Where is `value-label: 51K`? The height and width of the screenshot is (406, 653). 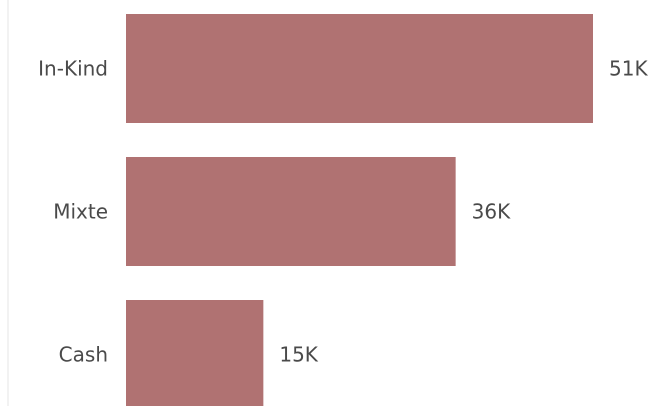 value-label: 51K is located at coordinates (628, 69).